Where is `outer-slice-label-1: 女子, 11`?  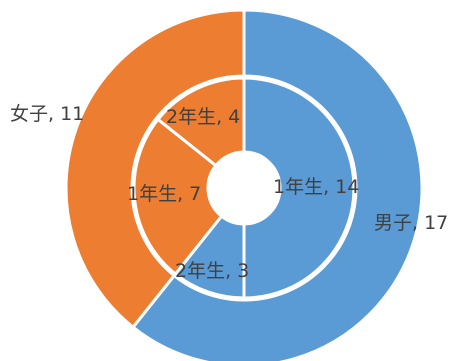
outer-slice-label-1: 女子, 11 is located at coordinates (47, 114).